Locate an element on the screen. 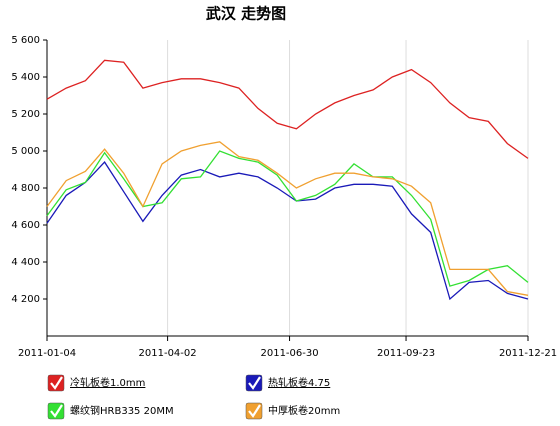 The height and width of the screenshot is (426, 560). x-tick-label: 2011-04-02 is located at coordinates (168, 353).